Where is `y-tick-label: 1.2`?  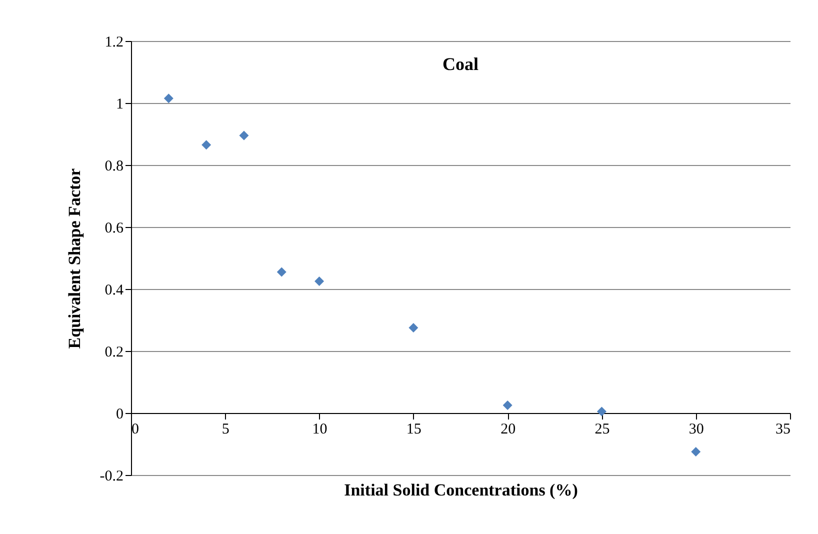 y-tick-label: 1.2 is located at coordinates (114, 42).